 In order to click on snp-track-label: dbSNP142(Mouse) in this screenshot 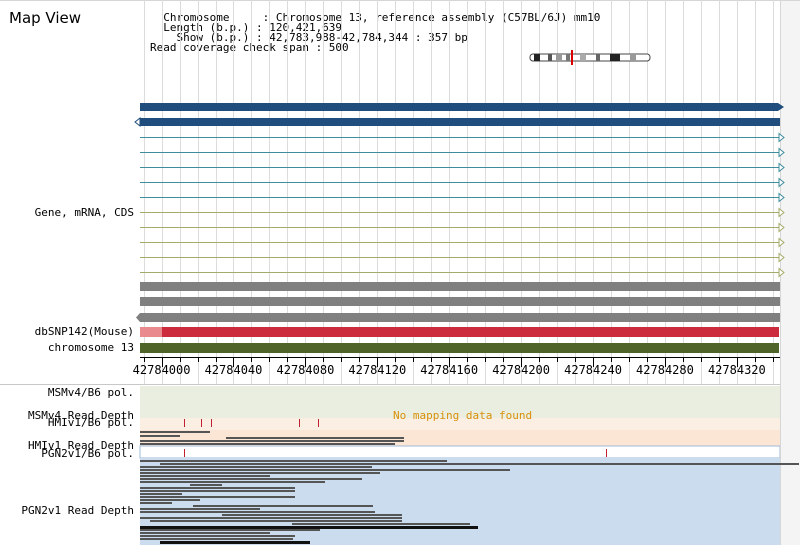, I will do `click(84, 331)`.